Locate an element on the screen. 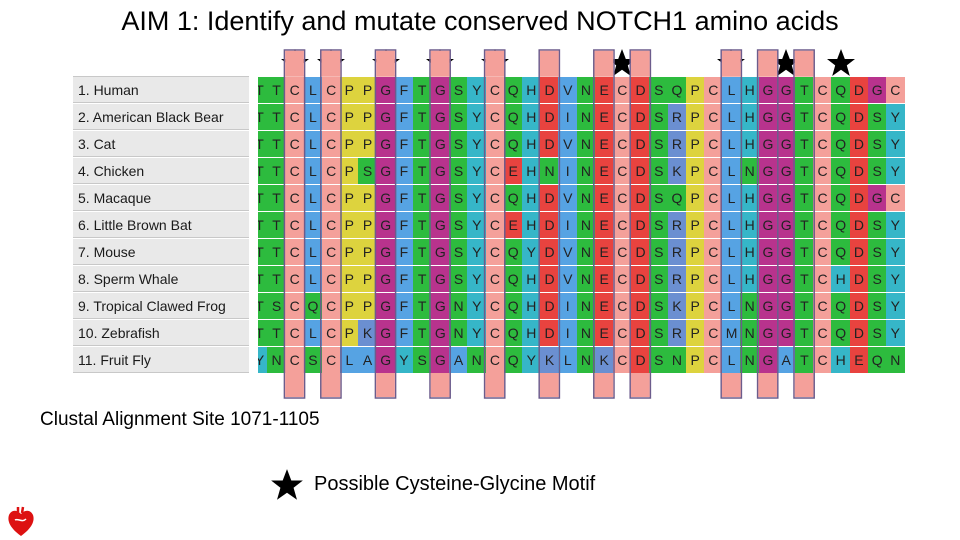  residue-cell: A is located at coordinates (458, 360).